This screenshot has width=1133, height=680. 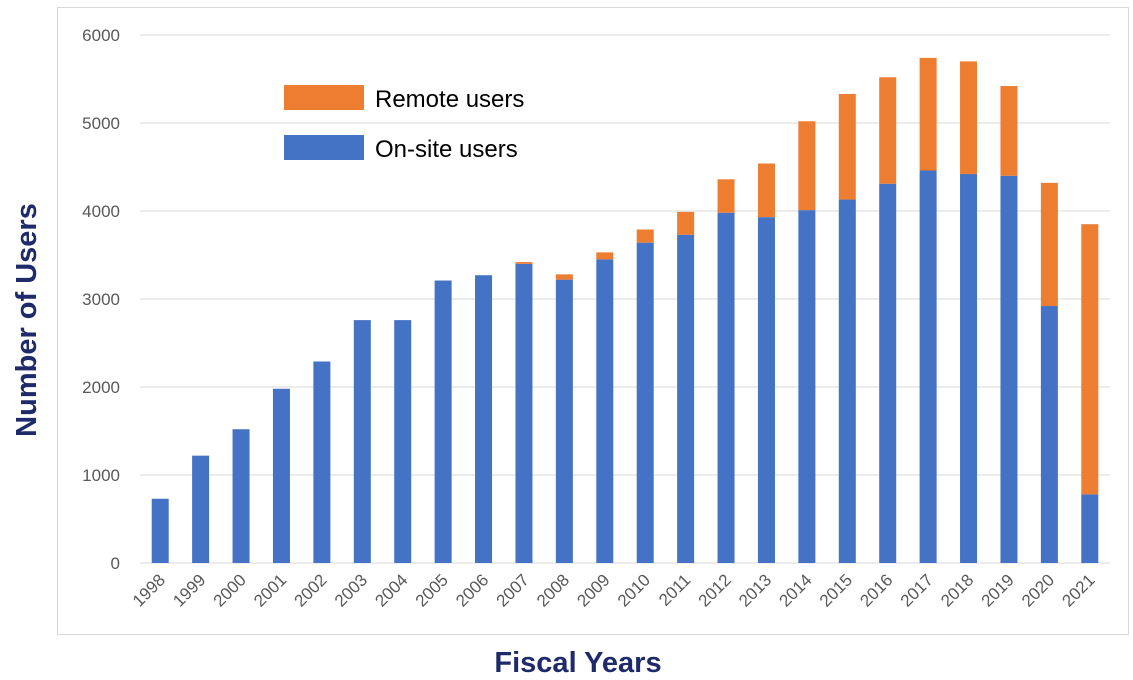 I want to click on bar-on-site-users-1999, so click(x=201, y=509).